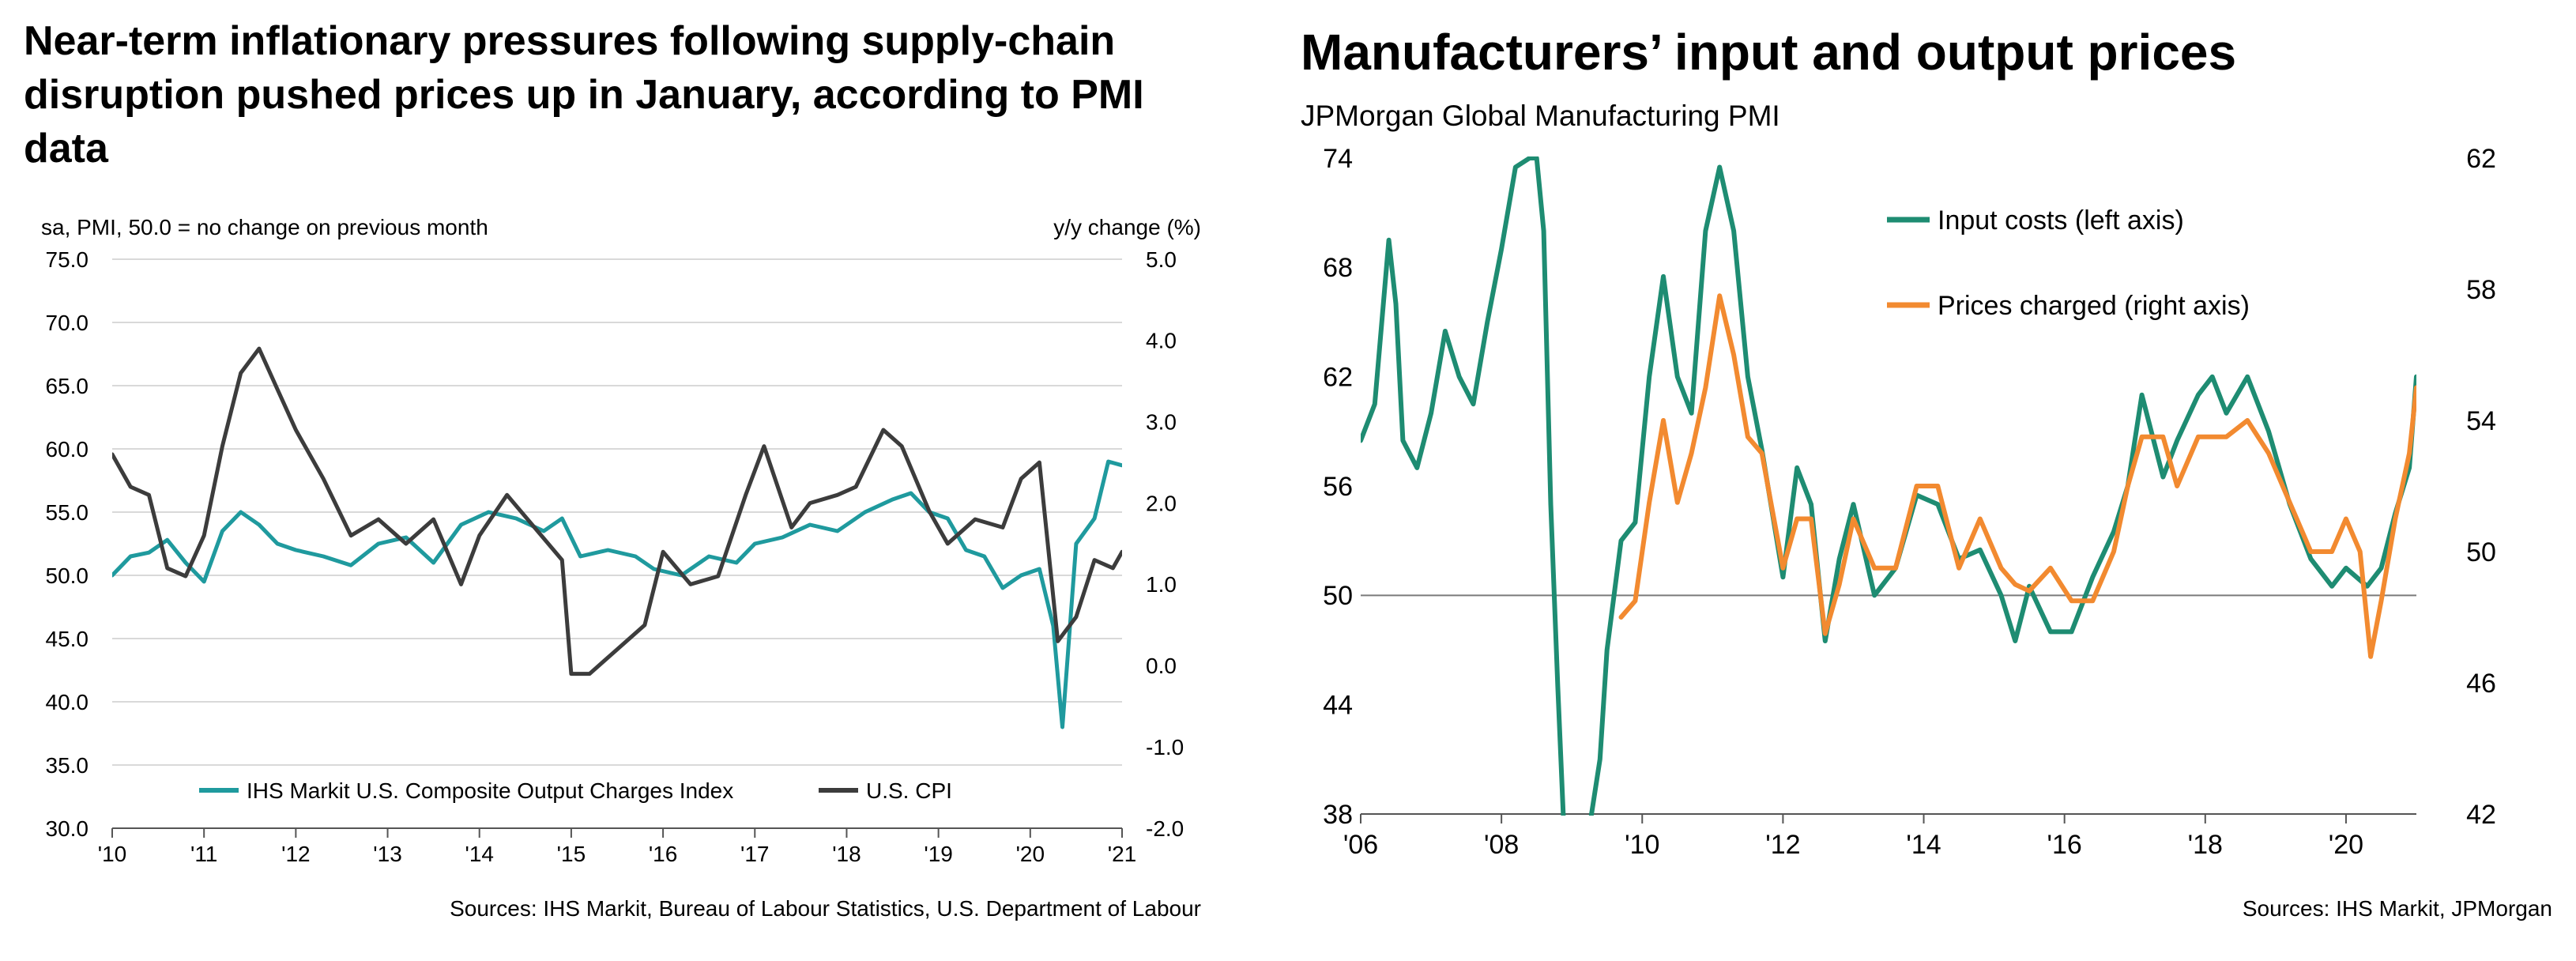  What do you see at coordinates (2481, 421) in the screenshot?
I see `y-right-tick-label: 54` at bounding box center [2481, 421].